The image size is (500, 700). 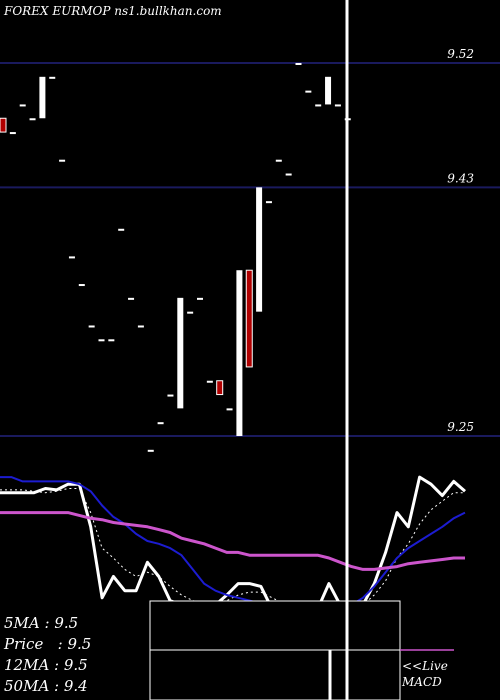 I want to click on y-axis-labels: 9.52 9.43 9.25, so click(x=460, y=240).